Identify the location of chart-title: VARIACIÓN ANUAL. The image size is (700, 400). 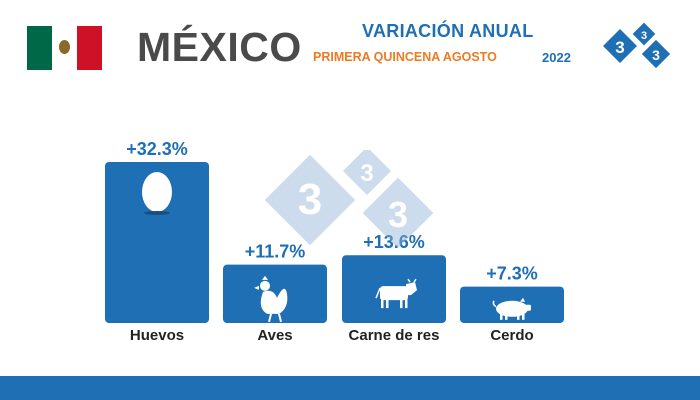
(448, 31).